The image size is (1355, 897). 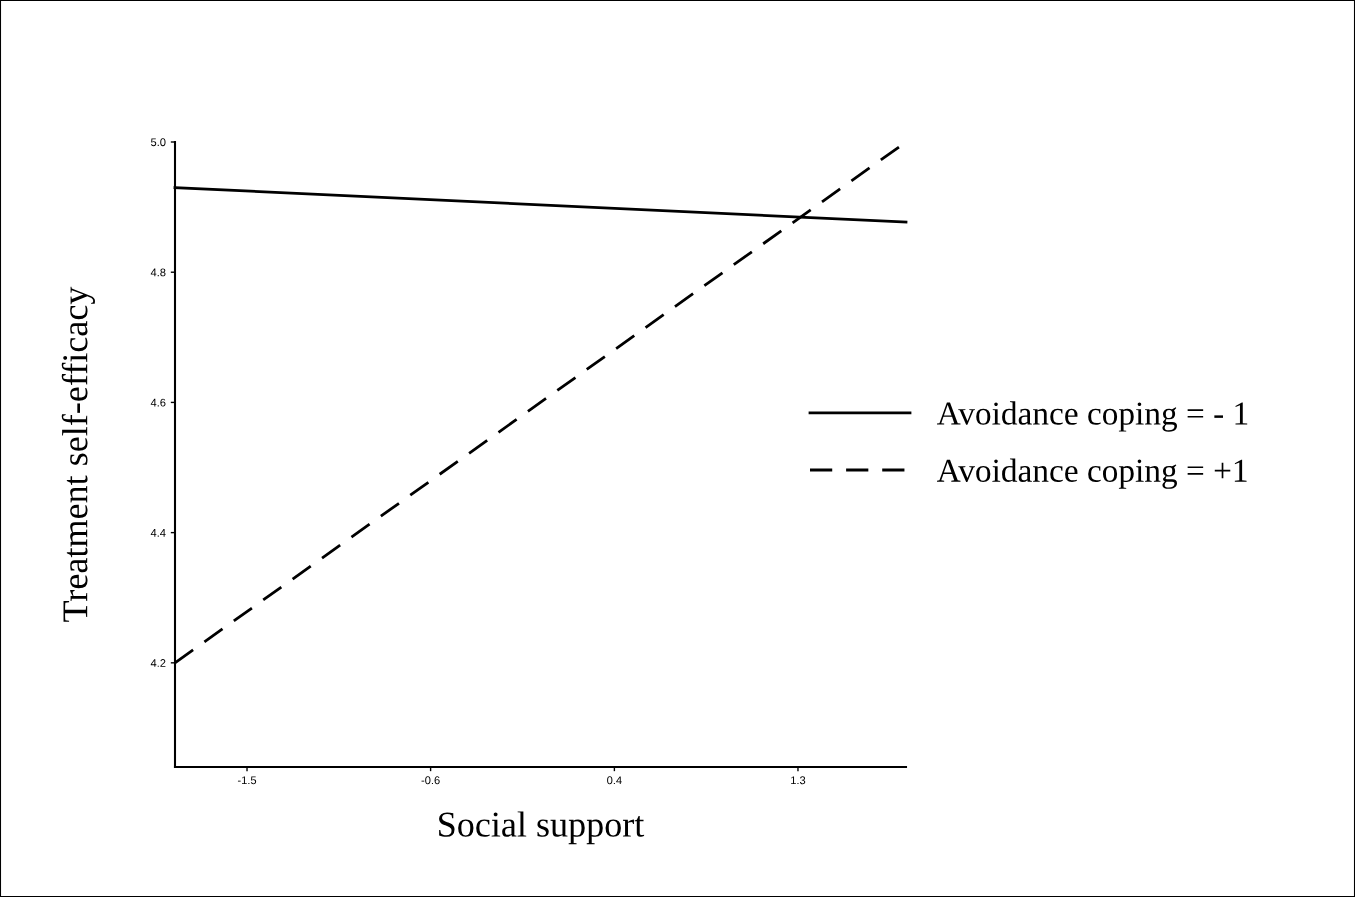 What do you see at coordinates (542, 828) in the screenshot?
I see `x-axis-title: Social support` at bounding box center [542, 828].